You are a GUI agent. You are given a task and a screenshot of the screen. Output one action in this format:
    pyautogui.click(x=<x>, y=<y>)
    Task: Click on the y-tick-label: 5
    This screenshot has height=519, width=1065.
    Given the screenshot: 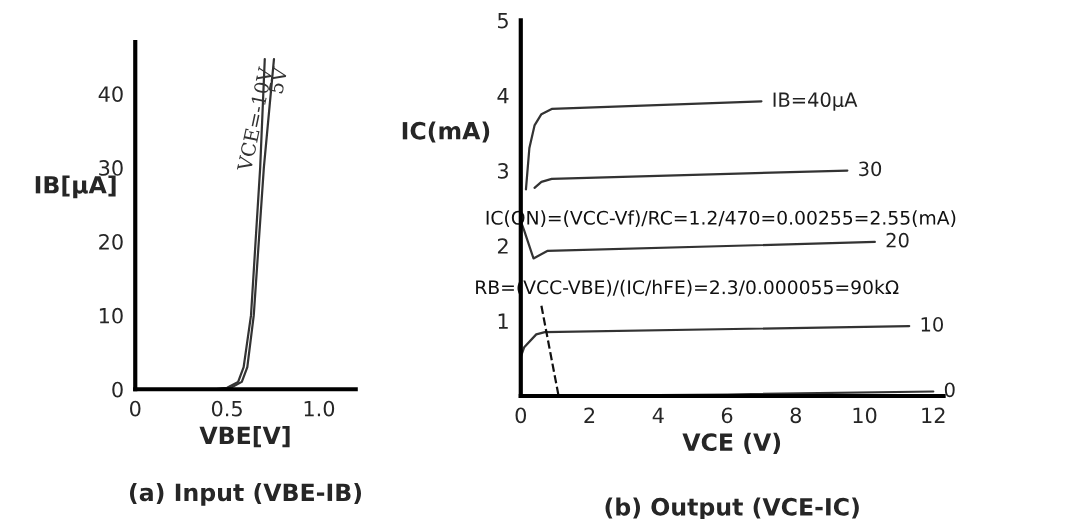 What is the action you would take?
    pyautogui.click(x=503, y=20)
    